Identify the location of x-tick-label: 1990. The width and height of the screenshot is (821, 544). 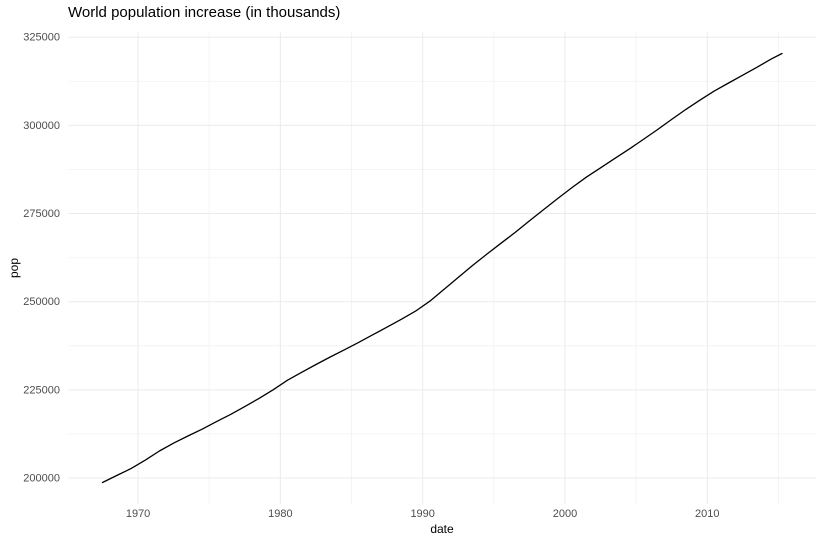
(422, 514).